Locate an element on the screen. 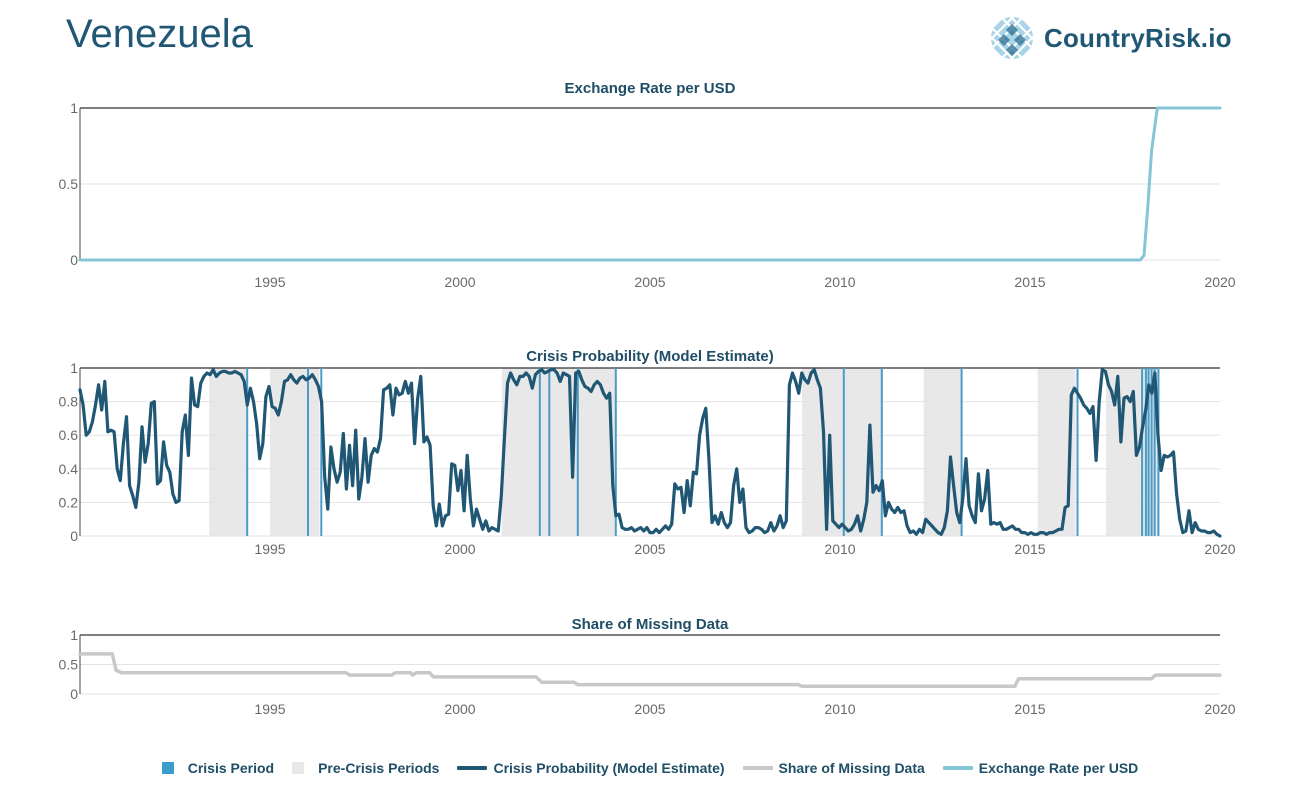  chart-title: Share of Missing Data is located at coordinates (650, 624).